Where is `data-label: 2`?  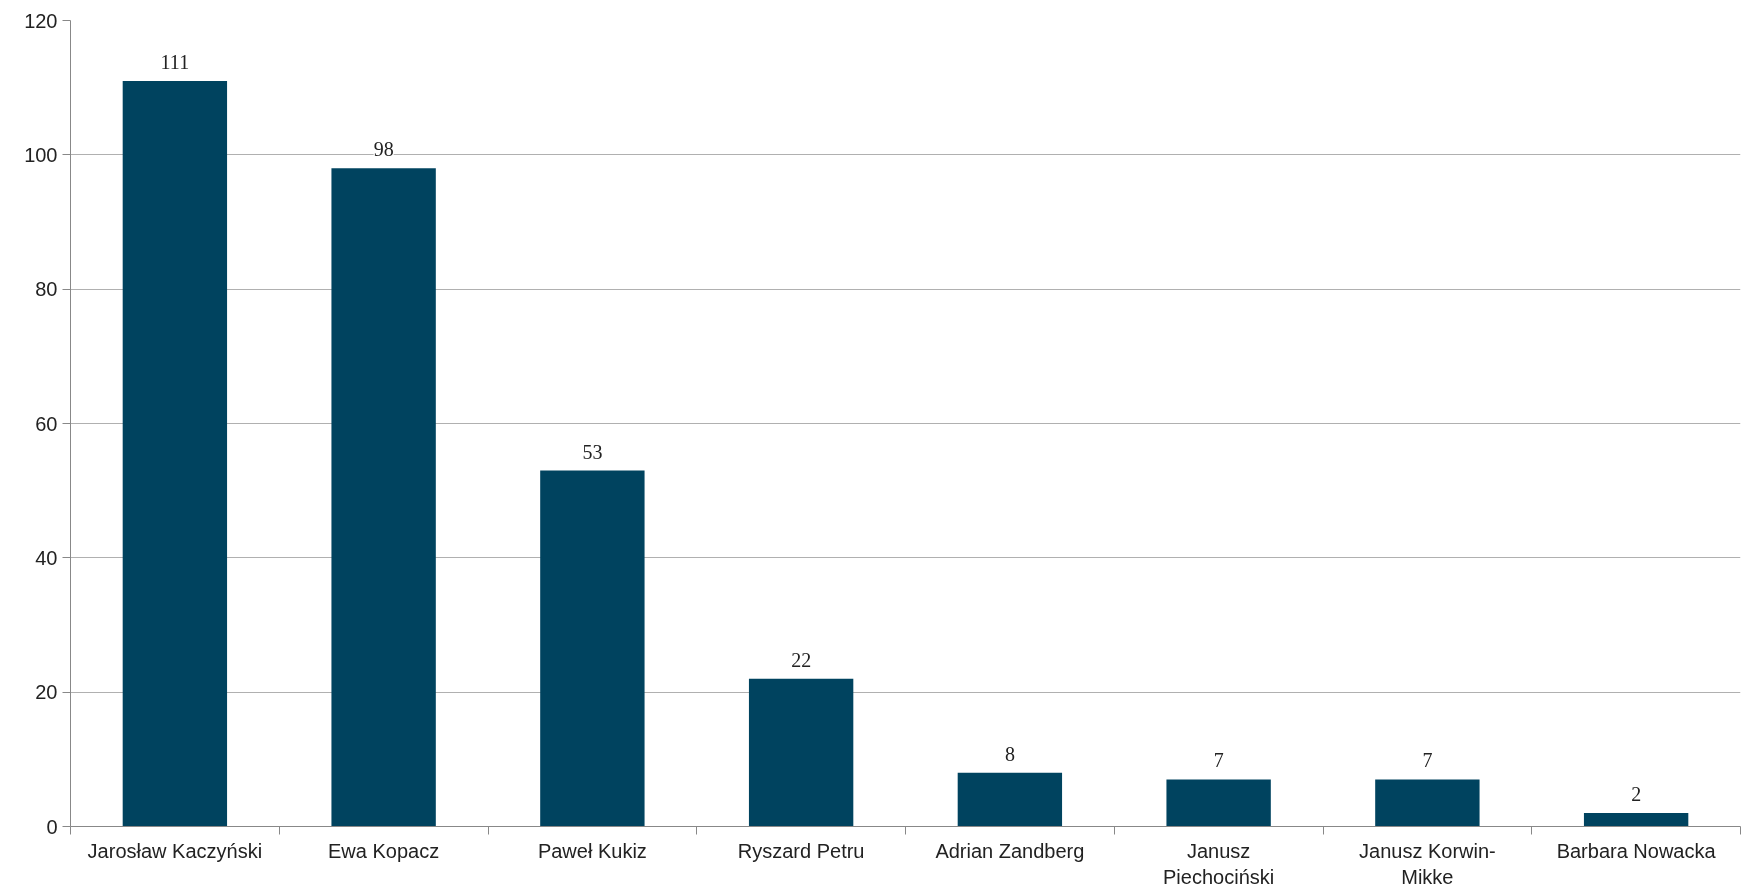
data-label: 2 is located at coordinates (1636, 794).